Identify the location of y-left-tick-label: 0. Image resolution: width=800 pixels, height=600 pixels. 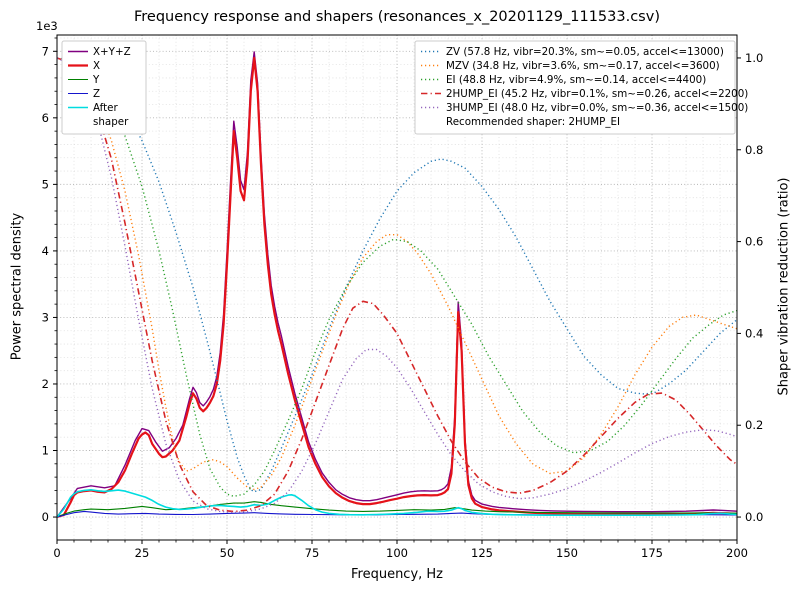
(45, 517).